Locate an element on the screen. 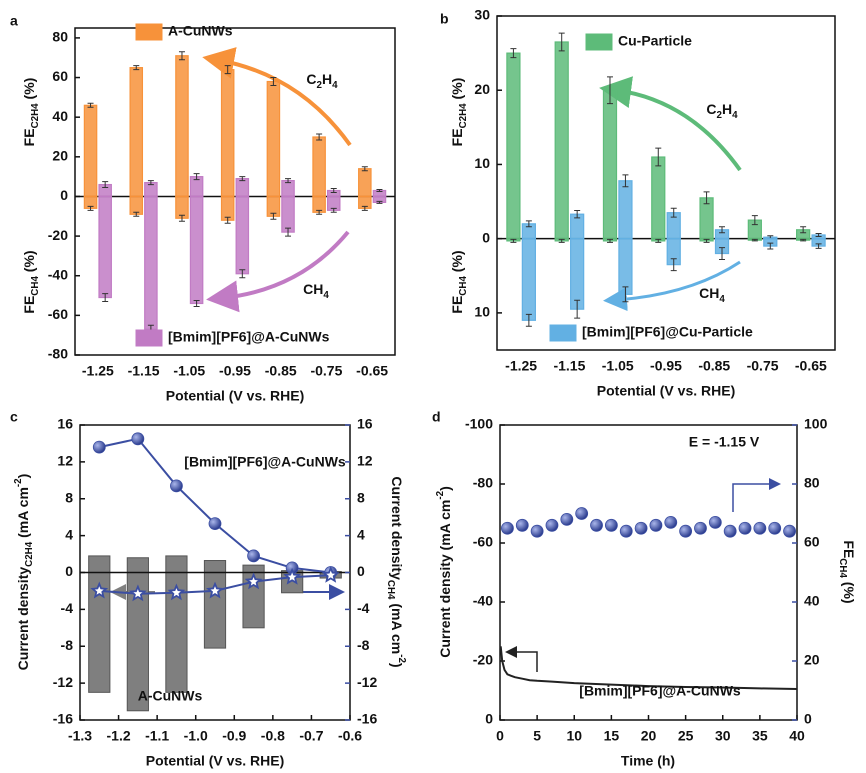  y-axis-label-part: ) is located at coordinates (445, 488).